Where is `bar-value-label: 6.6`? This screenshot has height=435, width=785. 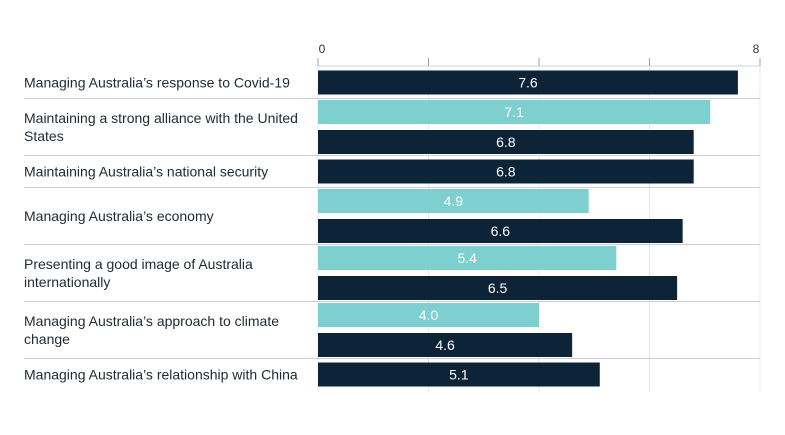 bar-value-label: 6.6 is located at coordinates (501, 231).